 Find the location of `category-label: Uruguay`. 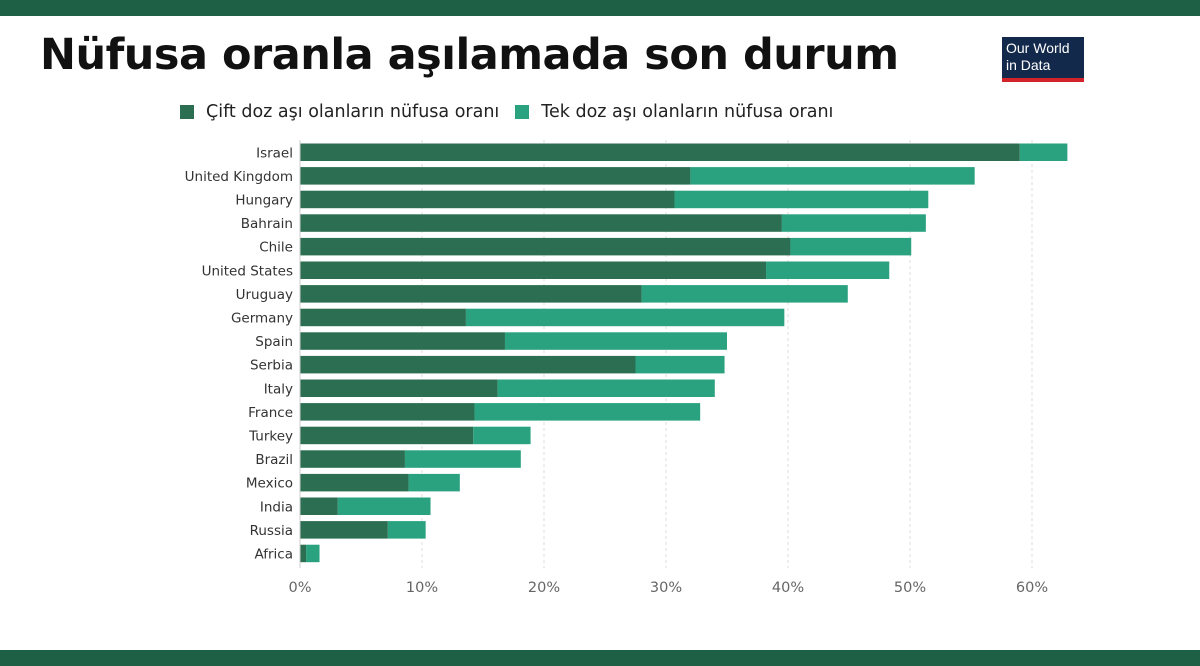

category-label: Uruguay is located at coordinates (264, 295).